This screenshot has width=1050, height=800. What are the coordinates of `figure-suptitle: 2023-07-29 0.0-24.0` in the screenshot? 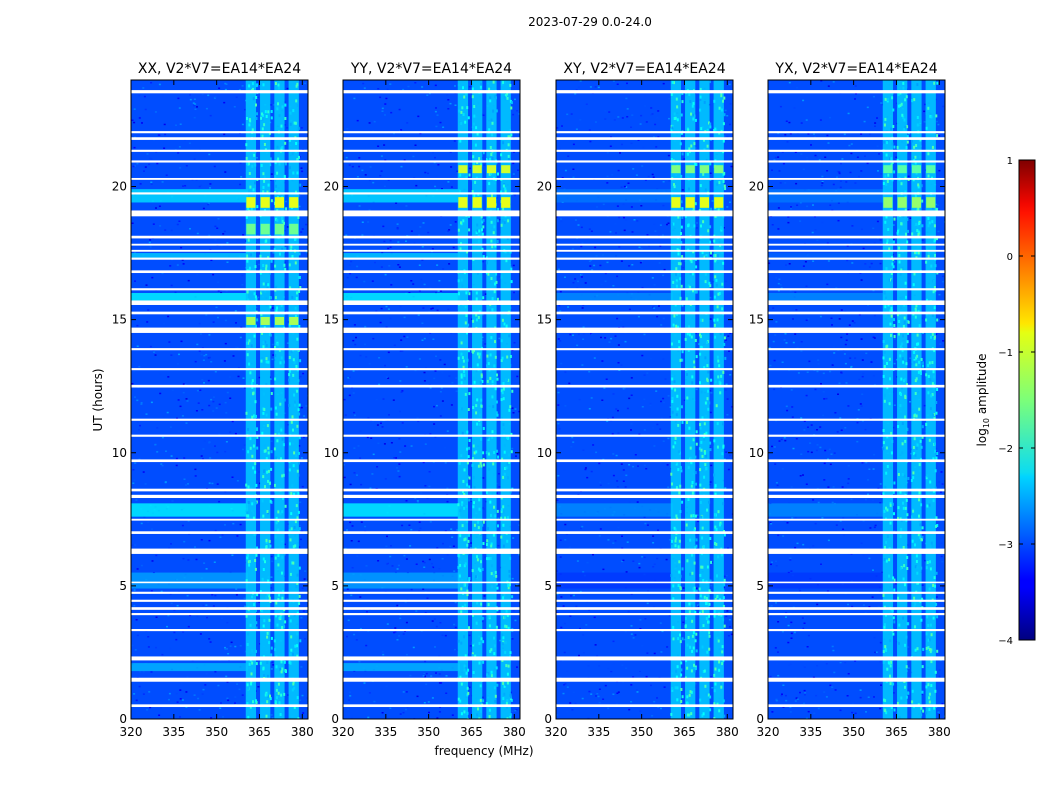 It's located at (590, 22).